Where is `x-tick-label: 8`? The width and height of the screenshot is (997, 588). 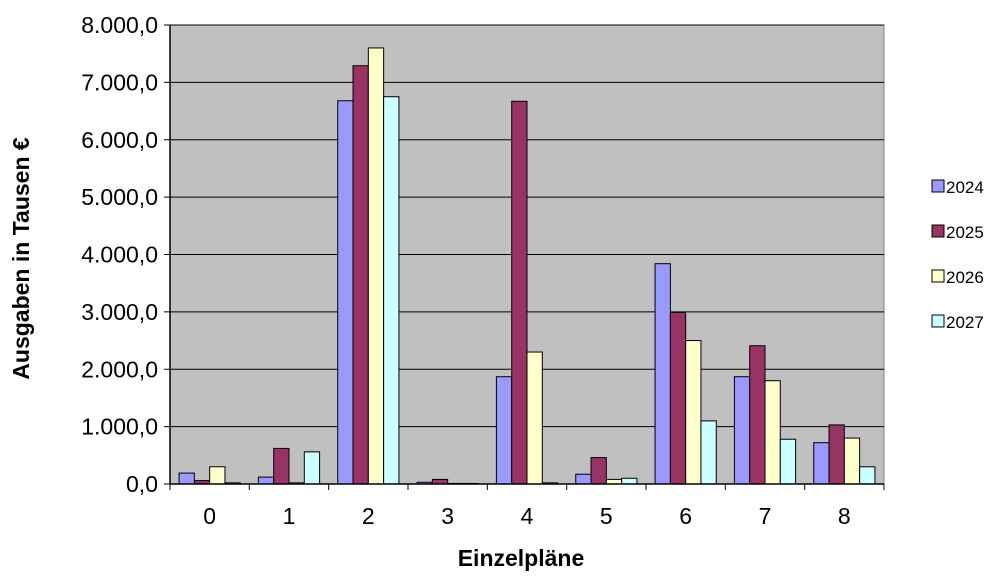 x-tick-label: 8 is located at coordinates (844, 516).